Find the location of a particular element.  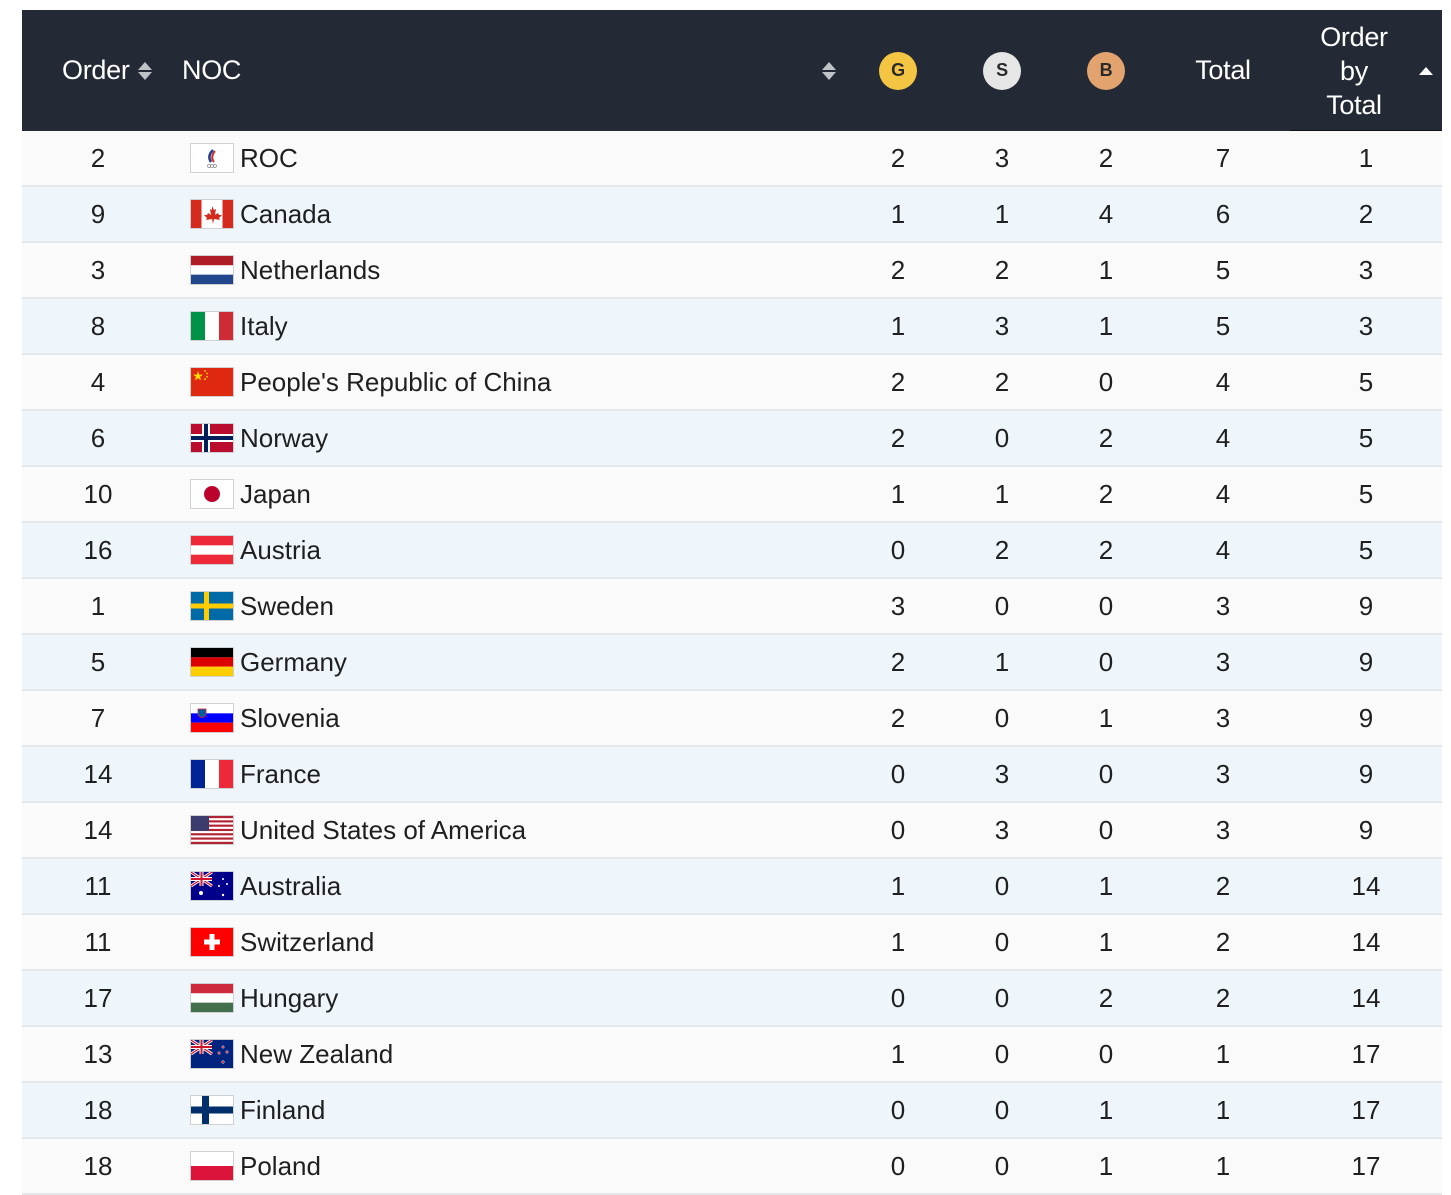

table-row: 18 Finland 0 0 1 1 17 is located at coordinates (732, 1111).